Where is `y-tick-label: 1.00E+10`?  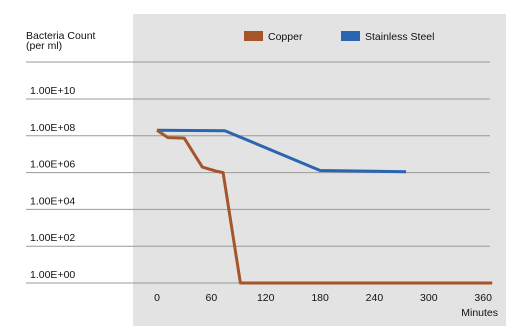
y-tick-label: 1.00E+10 is located at coordinates (52, 91).